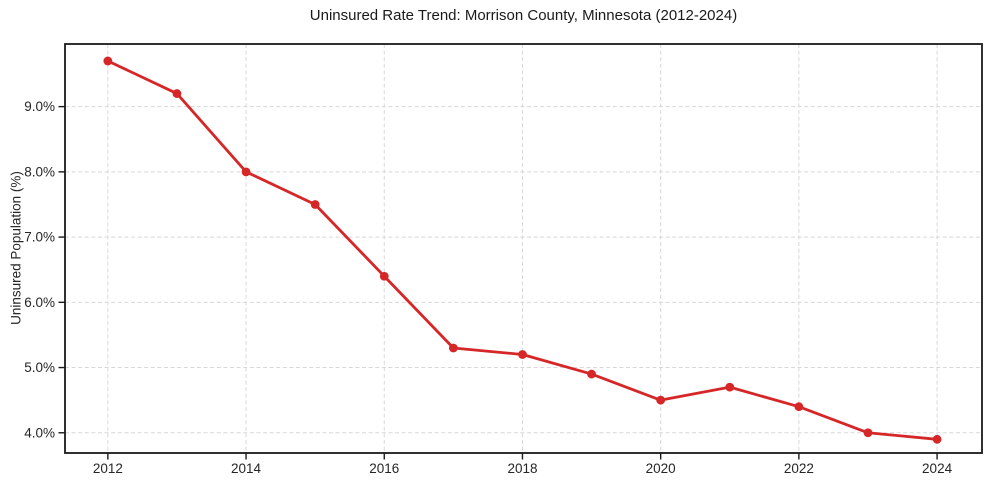 Image resolution: width=989 pixels, height=490 pixels. I want to click on x-tick-label: 2020, so click(661, 468).